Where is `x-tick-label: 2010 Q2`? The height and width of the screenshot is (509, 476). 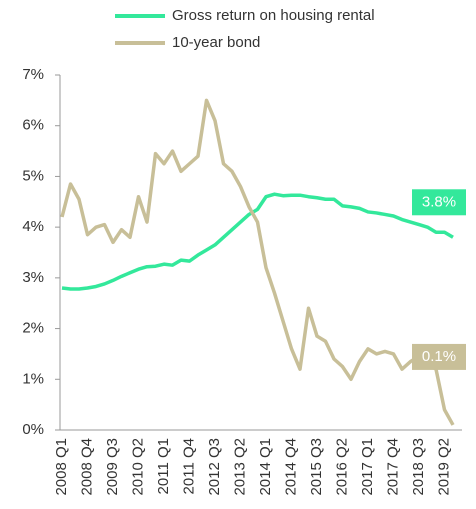
x-tick-label: 2010 Q2 is located at coordinates (137, 467).